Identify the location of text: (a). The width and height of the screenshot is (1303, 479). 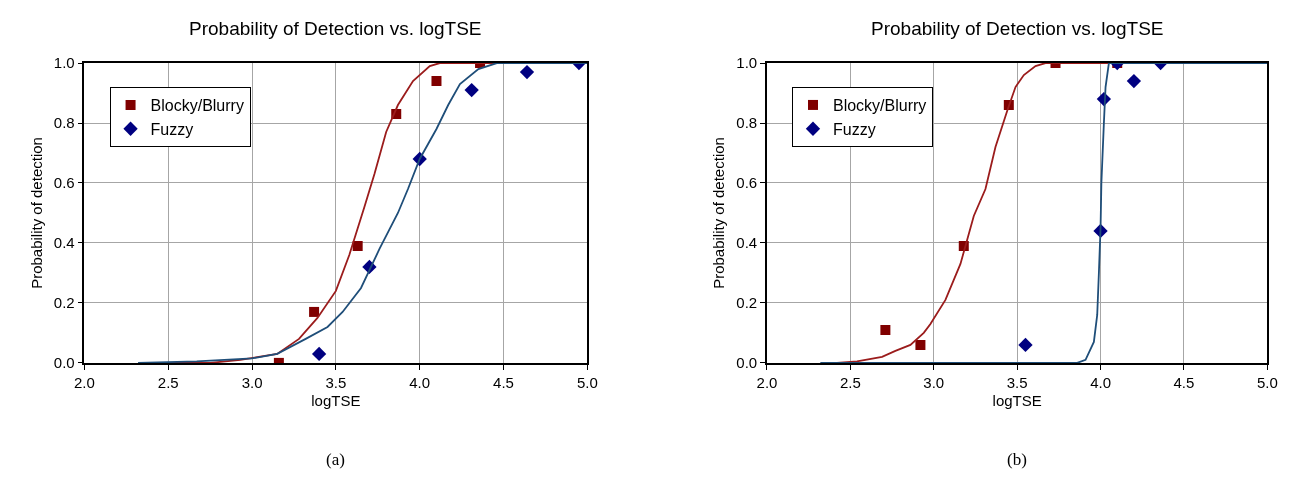
(335, 459).